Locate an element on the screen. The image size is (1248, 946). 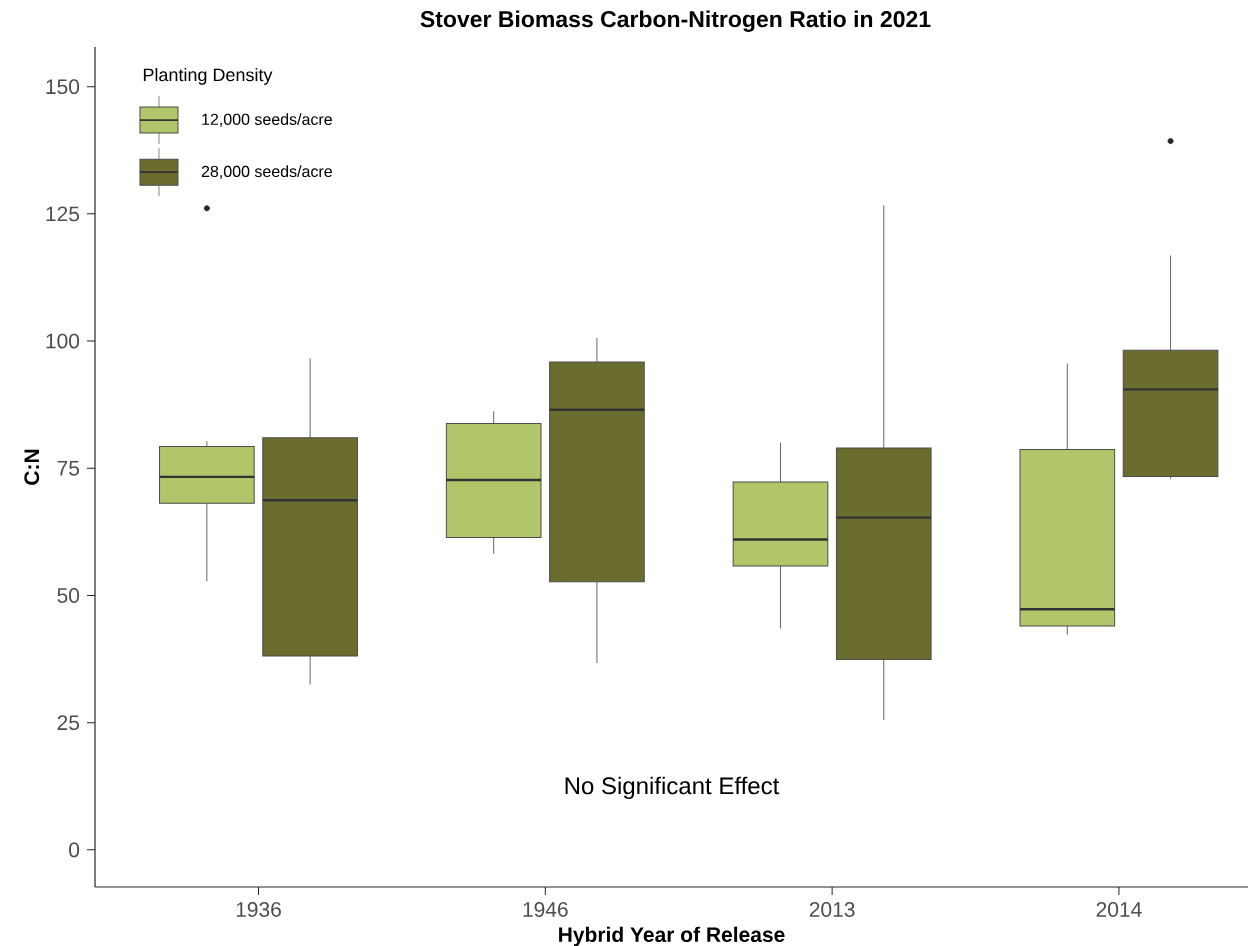
y-tick-label: 100 is located at coordinates (63, 341).